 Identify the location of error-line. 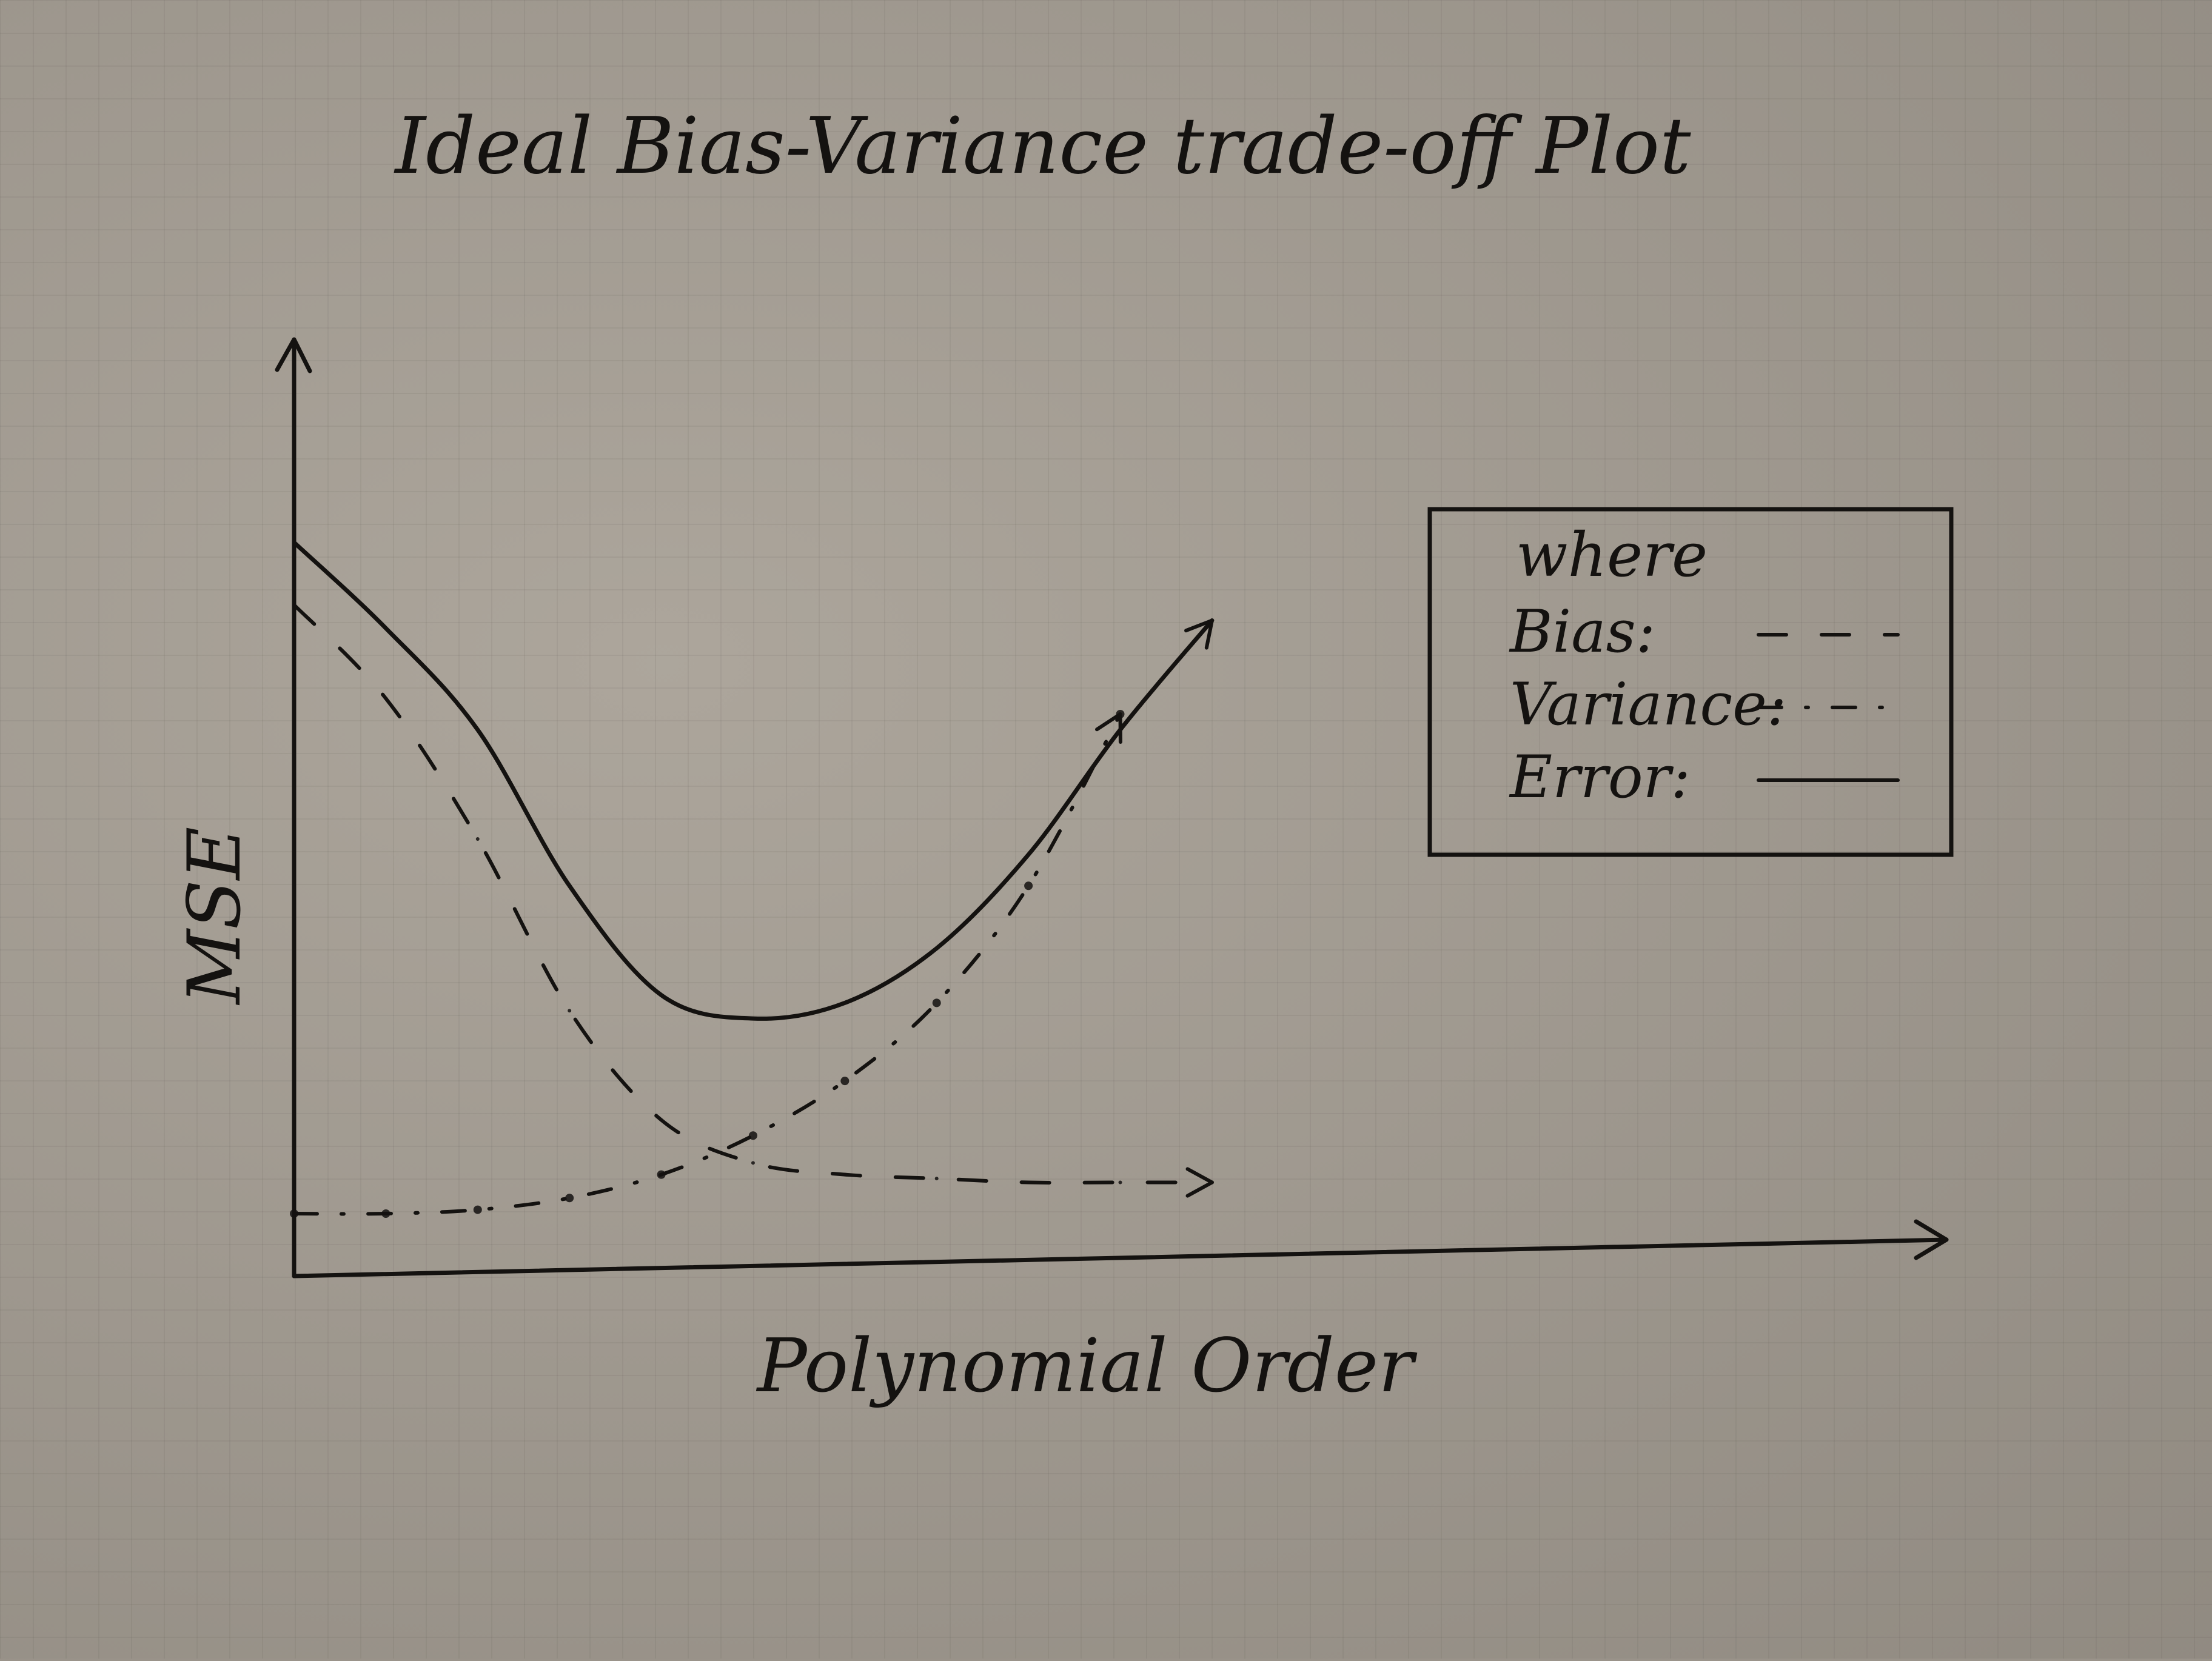
(753, 780).